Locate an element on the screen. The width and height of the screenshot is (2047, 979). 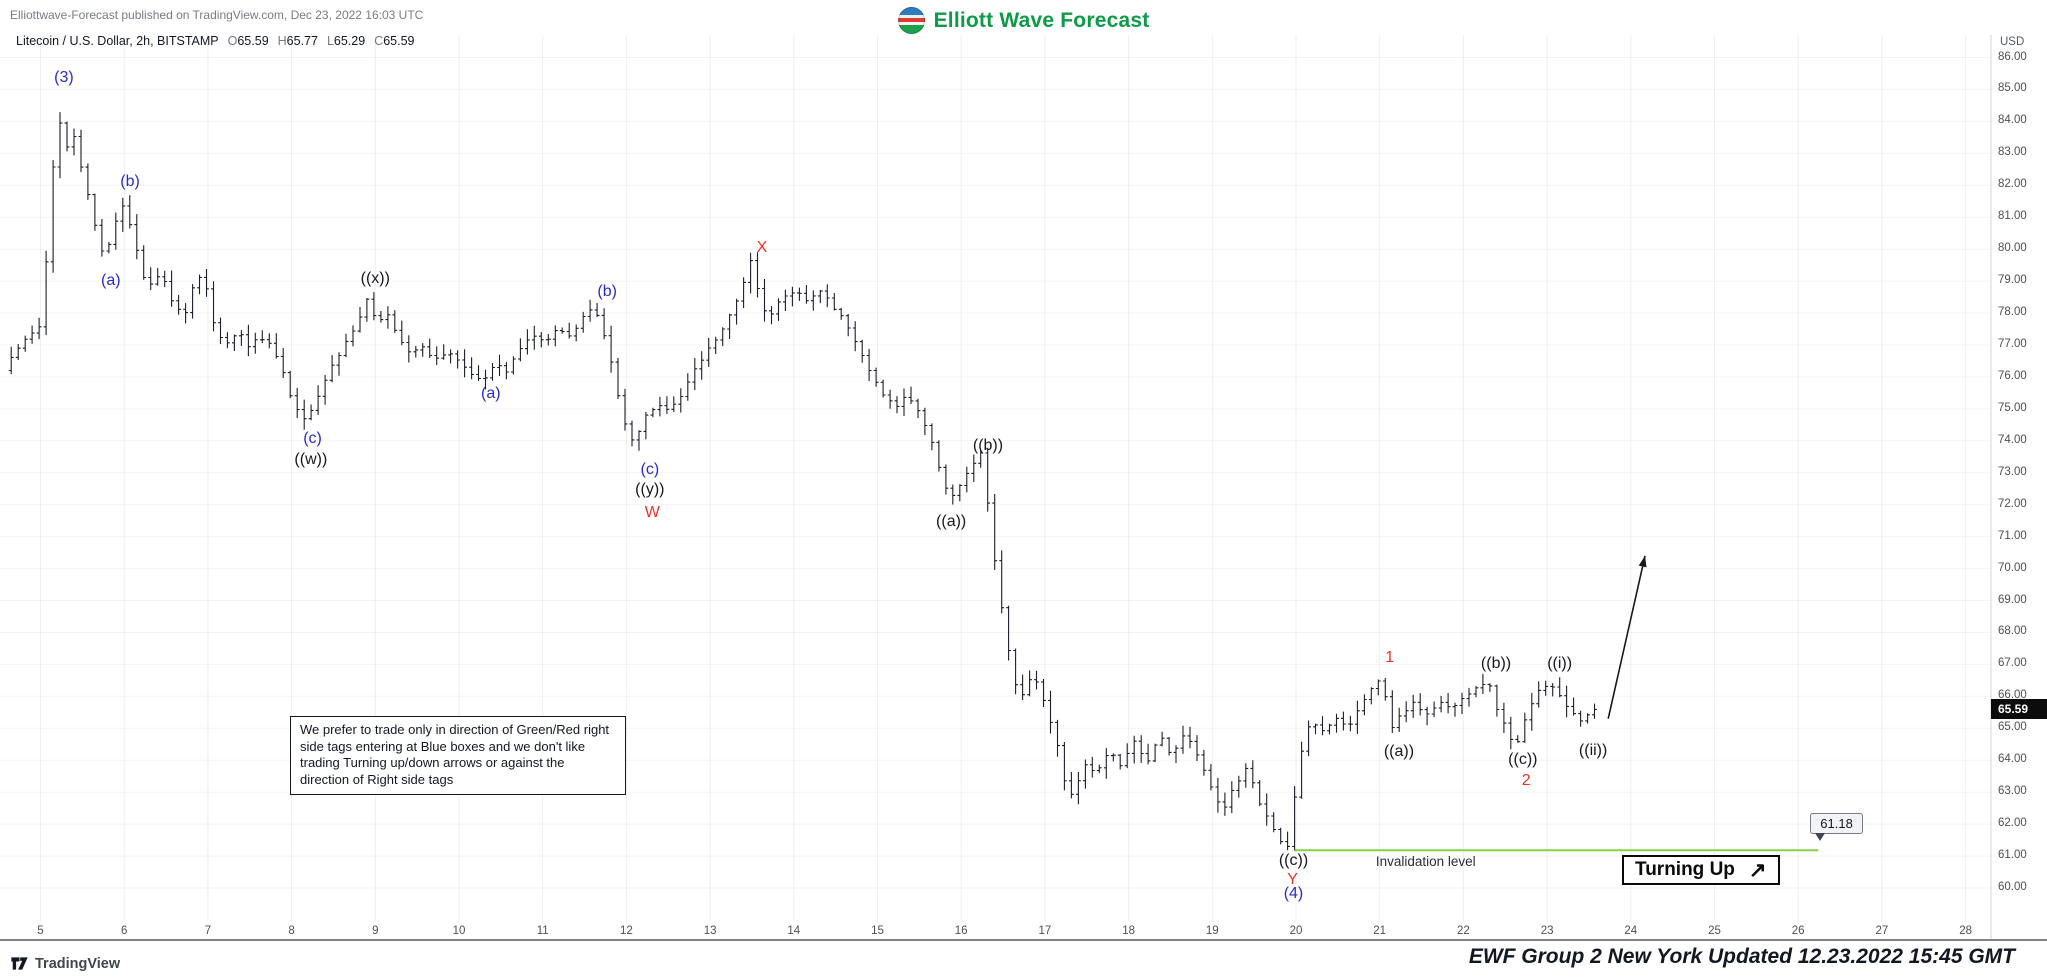
price-tick-label: 73.00 is located at coordinates (2012, 471).